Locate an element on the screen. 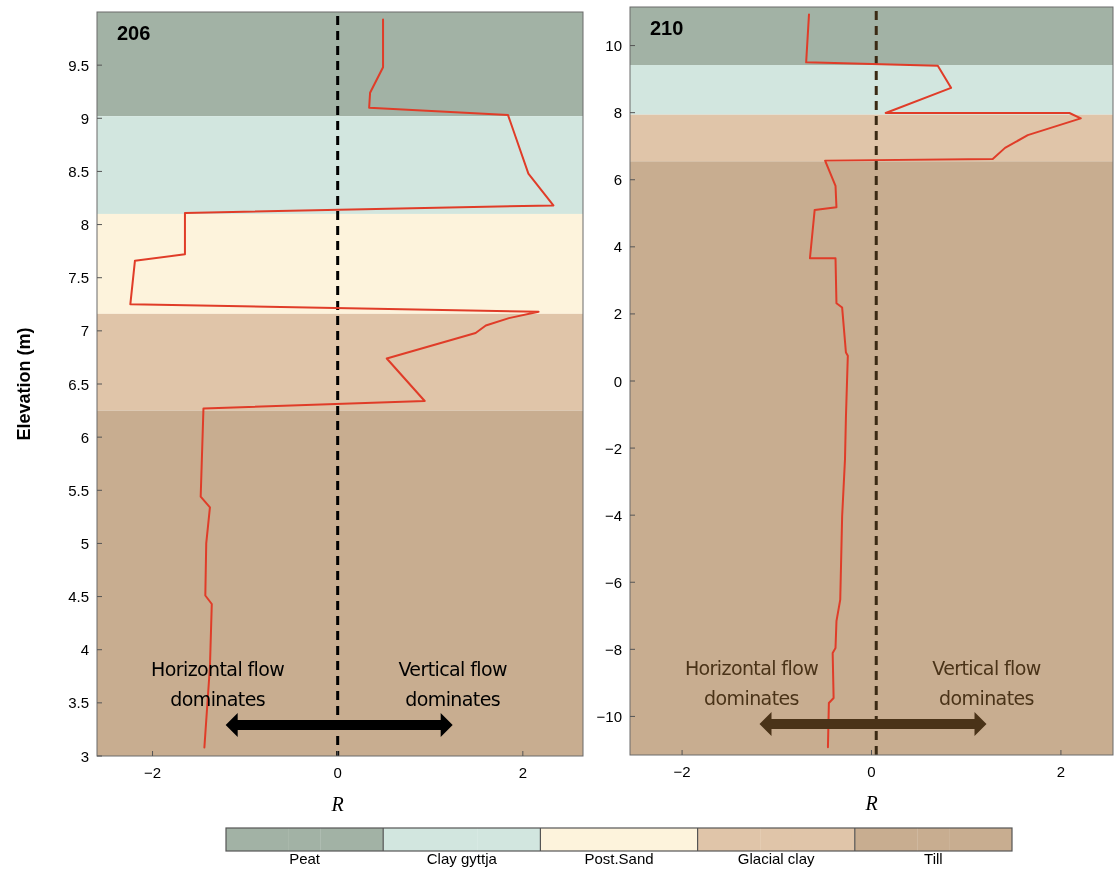  y-tick-label: 9.5 is located at coordinates (78, 65).